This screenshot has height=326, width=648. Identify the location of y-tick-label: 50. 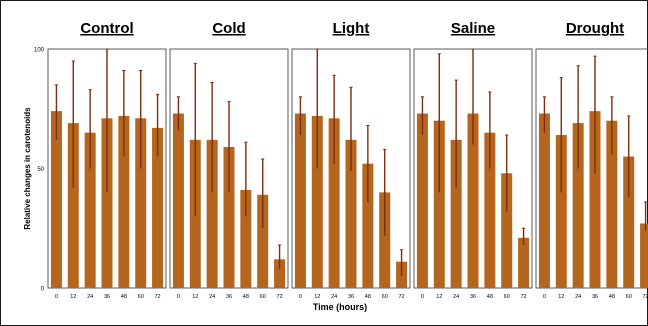
(40, 170).